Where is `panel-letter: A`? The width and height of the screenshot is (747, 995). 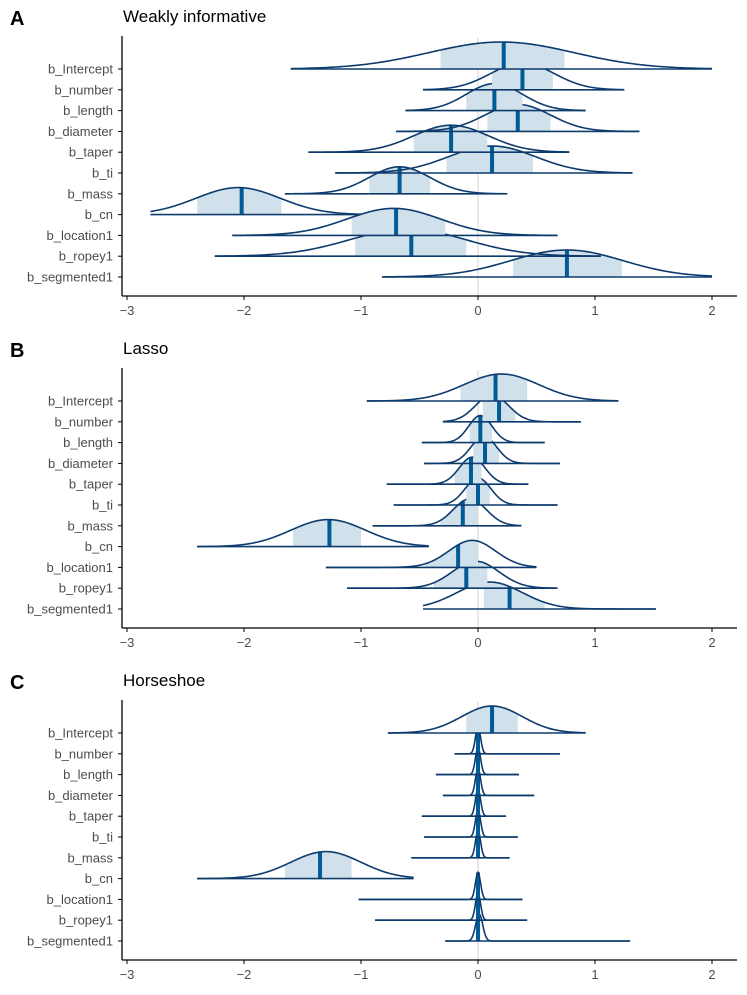 panel-letter: A is located at coordinates (17, 19).